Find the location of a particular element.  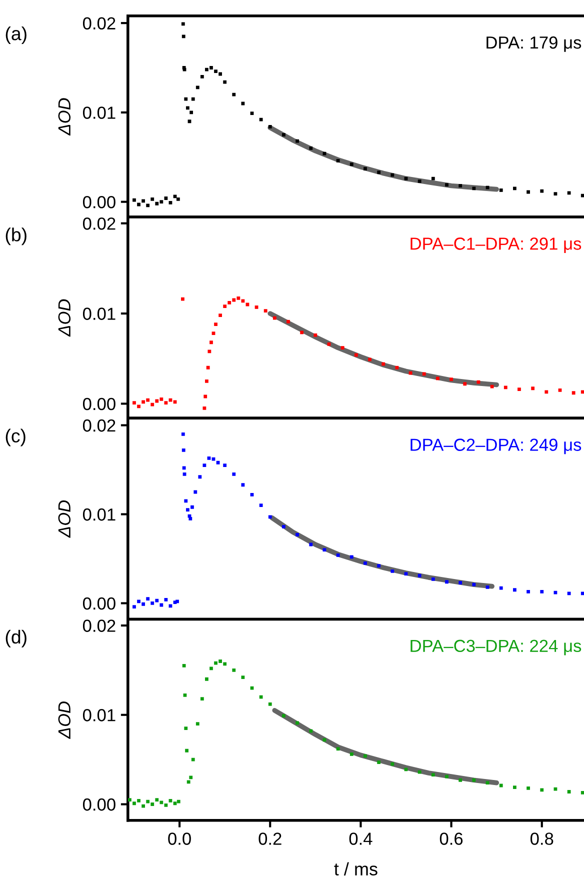

text: (a) is located at coordinates (16, 35).